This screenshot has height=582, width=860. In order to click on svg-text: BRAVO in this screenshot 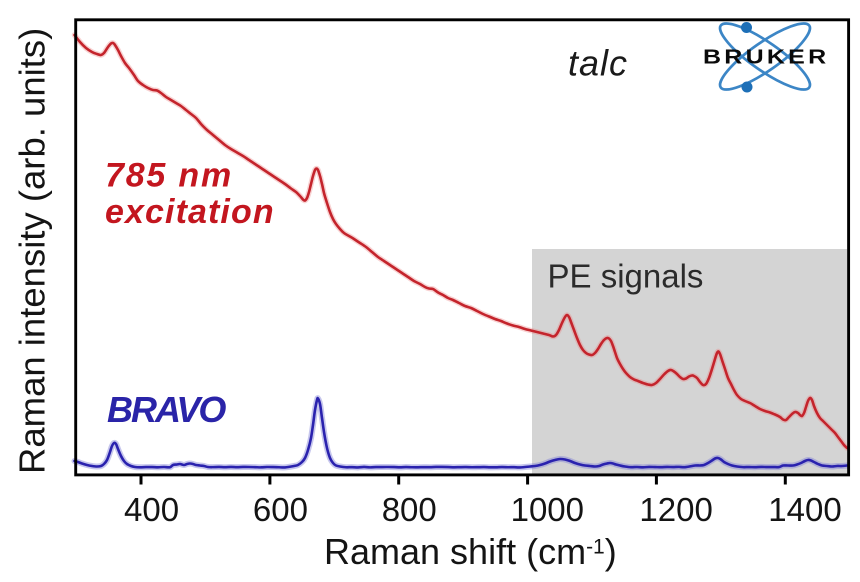, I will do `click(166, 409)`.